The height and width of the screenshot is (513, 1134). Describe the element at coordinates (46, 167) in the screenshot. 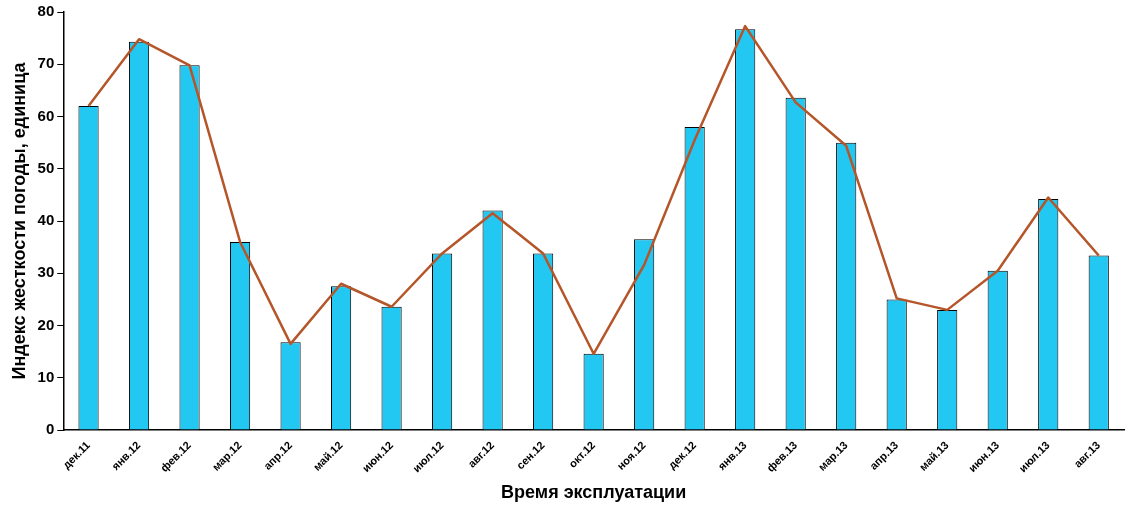

I see `y-tick-label: 50` at that location.